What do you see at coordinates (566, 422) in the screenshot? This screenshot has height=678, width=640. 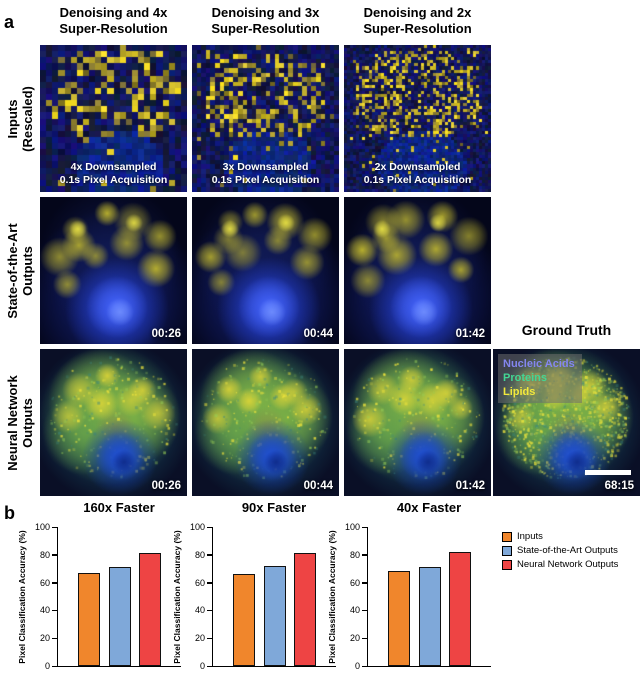 I see `ground-truth-image: Nucleic Acids Proteins Lipids 68:15` at bounding box center [566, 422].